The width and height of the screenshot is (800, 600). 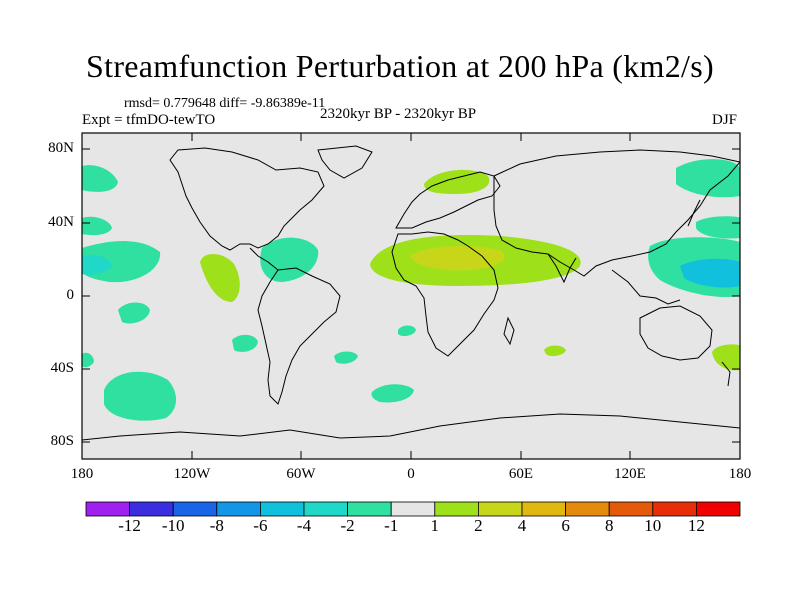 What do you see at coordinates (220, 277) in the screenshot?
I see `region-east-pacific-positive` at bounding box center [220, 277].